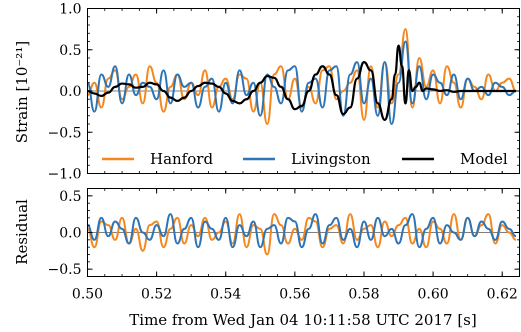 The height and width of the screenshot is (332, 521). I want to click on bot-series-livingston, so click(302, 231).